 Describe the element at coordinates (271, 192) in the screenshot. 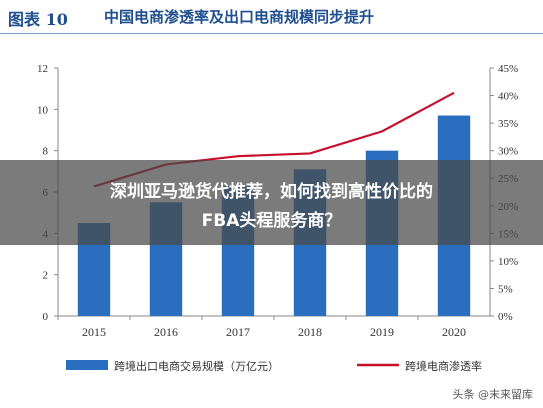

I see `banner-title-line-1: 深圳亚马逊货代推荐，如何找到高性价比的` at that location.